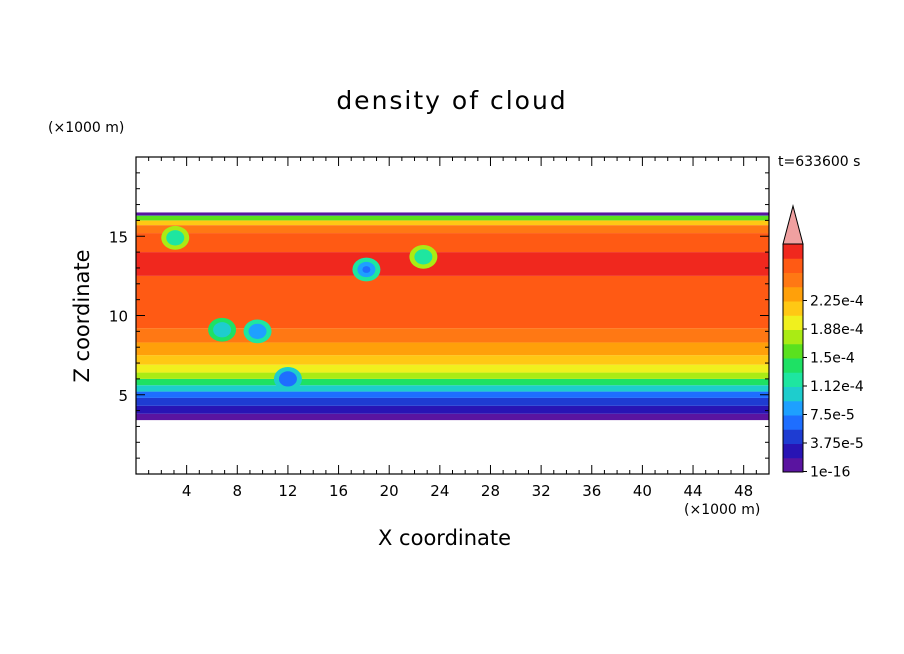 Image resolution: width=904 pixels, height=654 pixels. I want to click on x-axis-units: (×1000 m), so click(722, 510).